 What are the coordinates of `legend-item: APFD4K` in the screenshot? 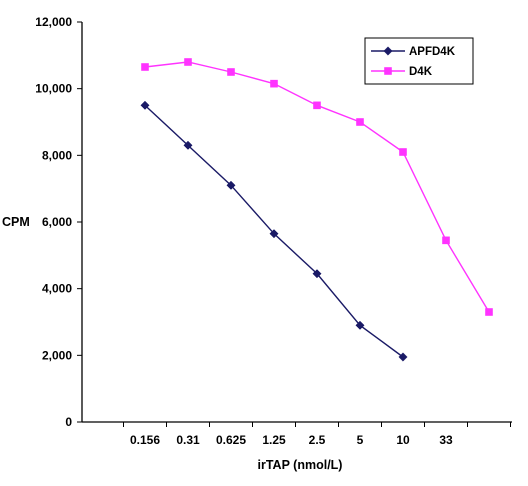 It's located at (413, 52).